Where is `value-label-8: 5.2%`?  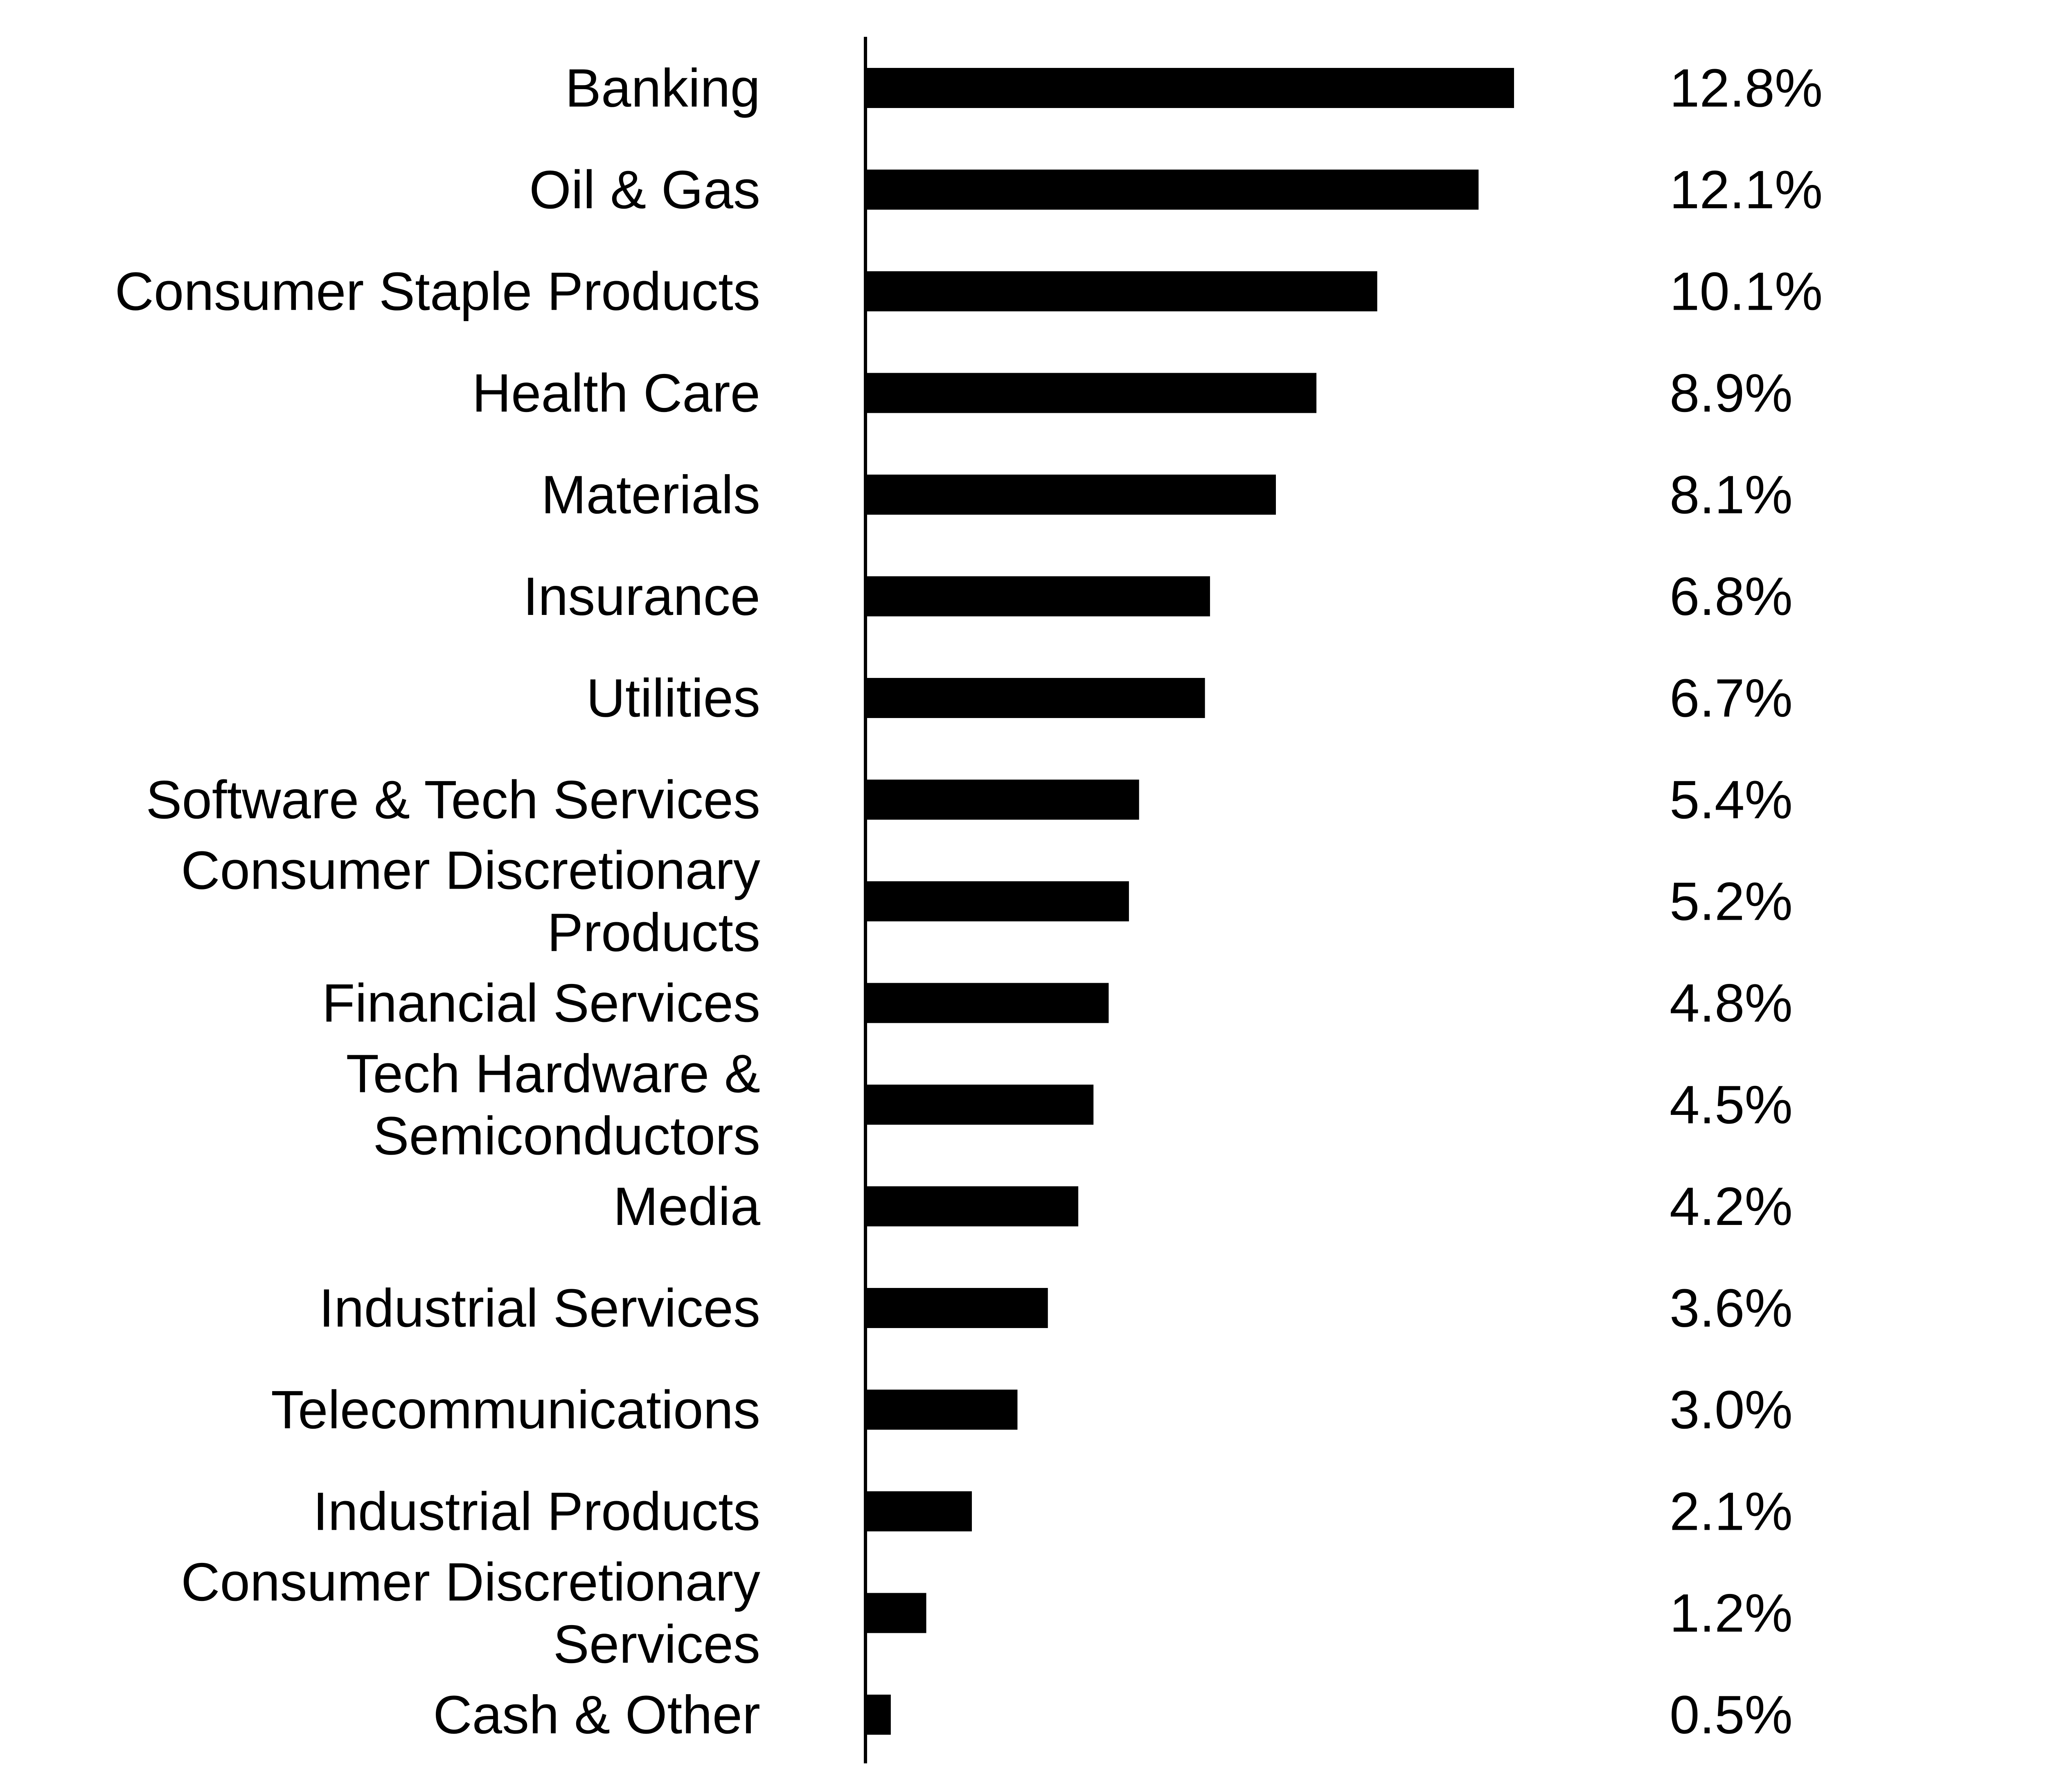
value-label-8: 5.2% is located at coordinates (1732, 901).